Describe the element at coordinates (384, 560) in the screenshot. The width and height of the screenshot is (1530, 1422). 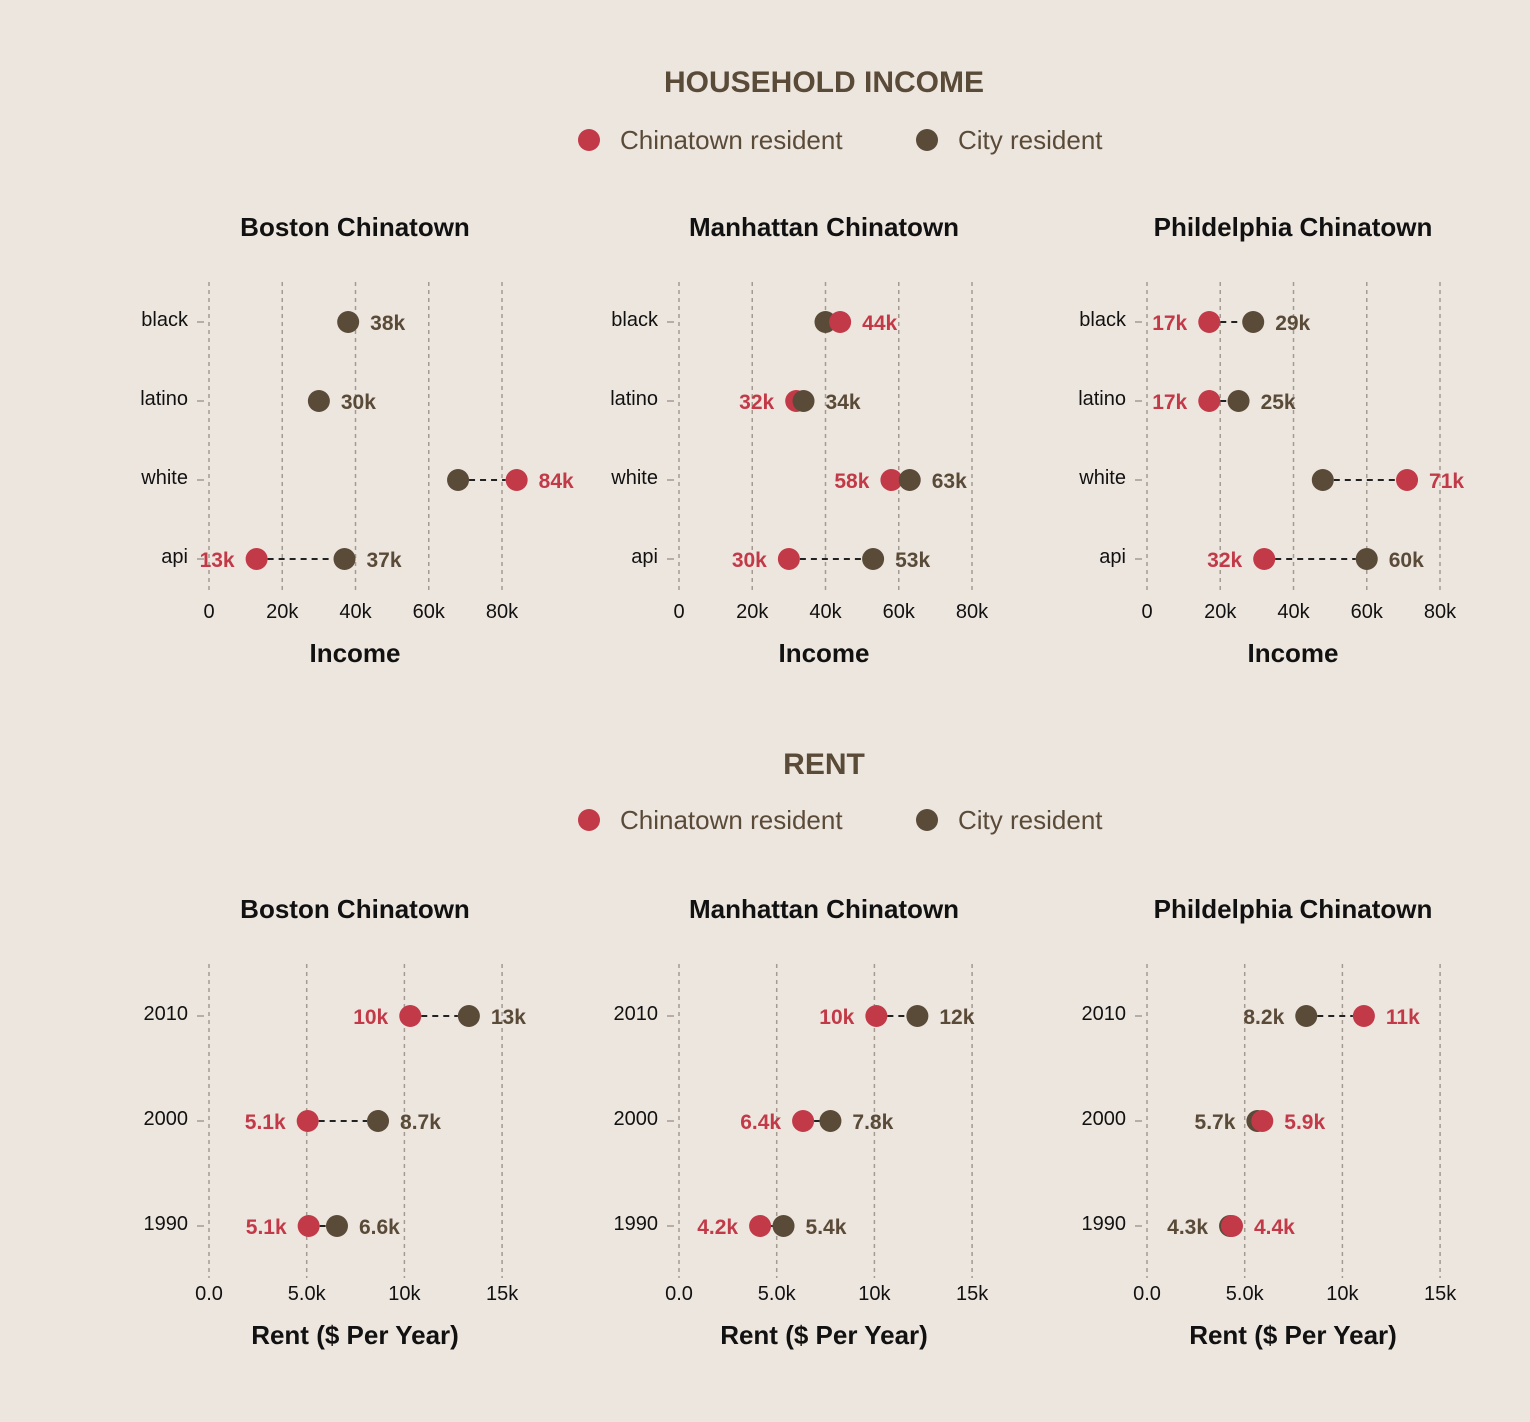
I see `city-value-label: 37k` at that location.